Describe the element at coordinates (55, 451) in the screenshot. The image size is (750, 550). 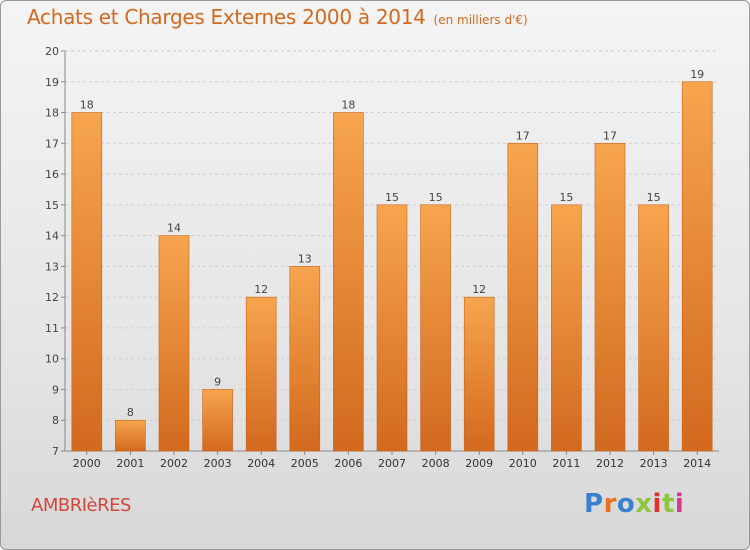
I see `y-tick-label: 7` at that location.